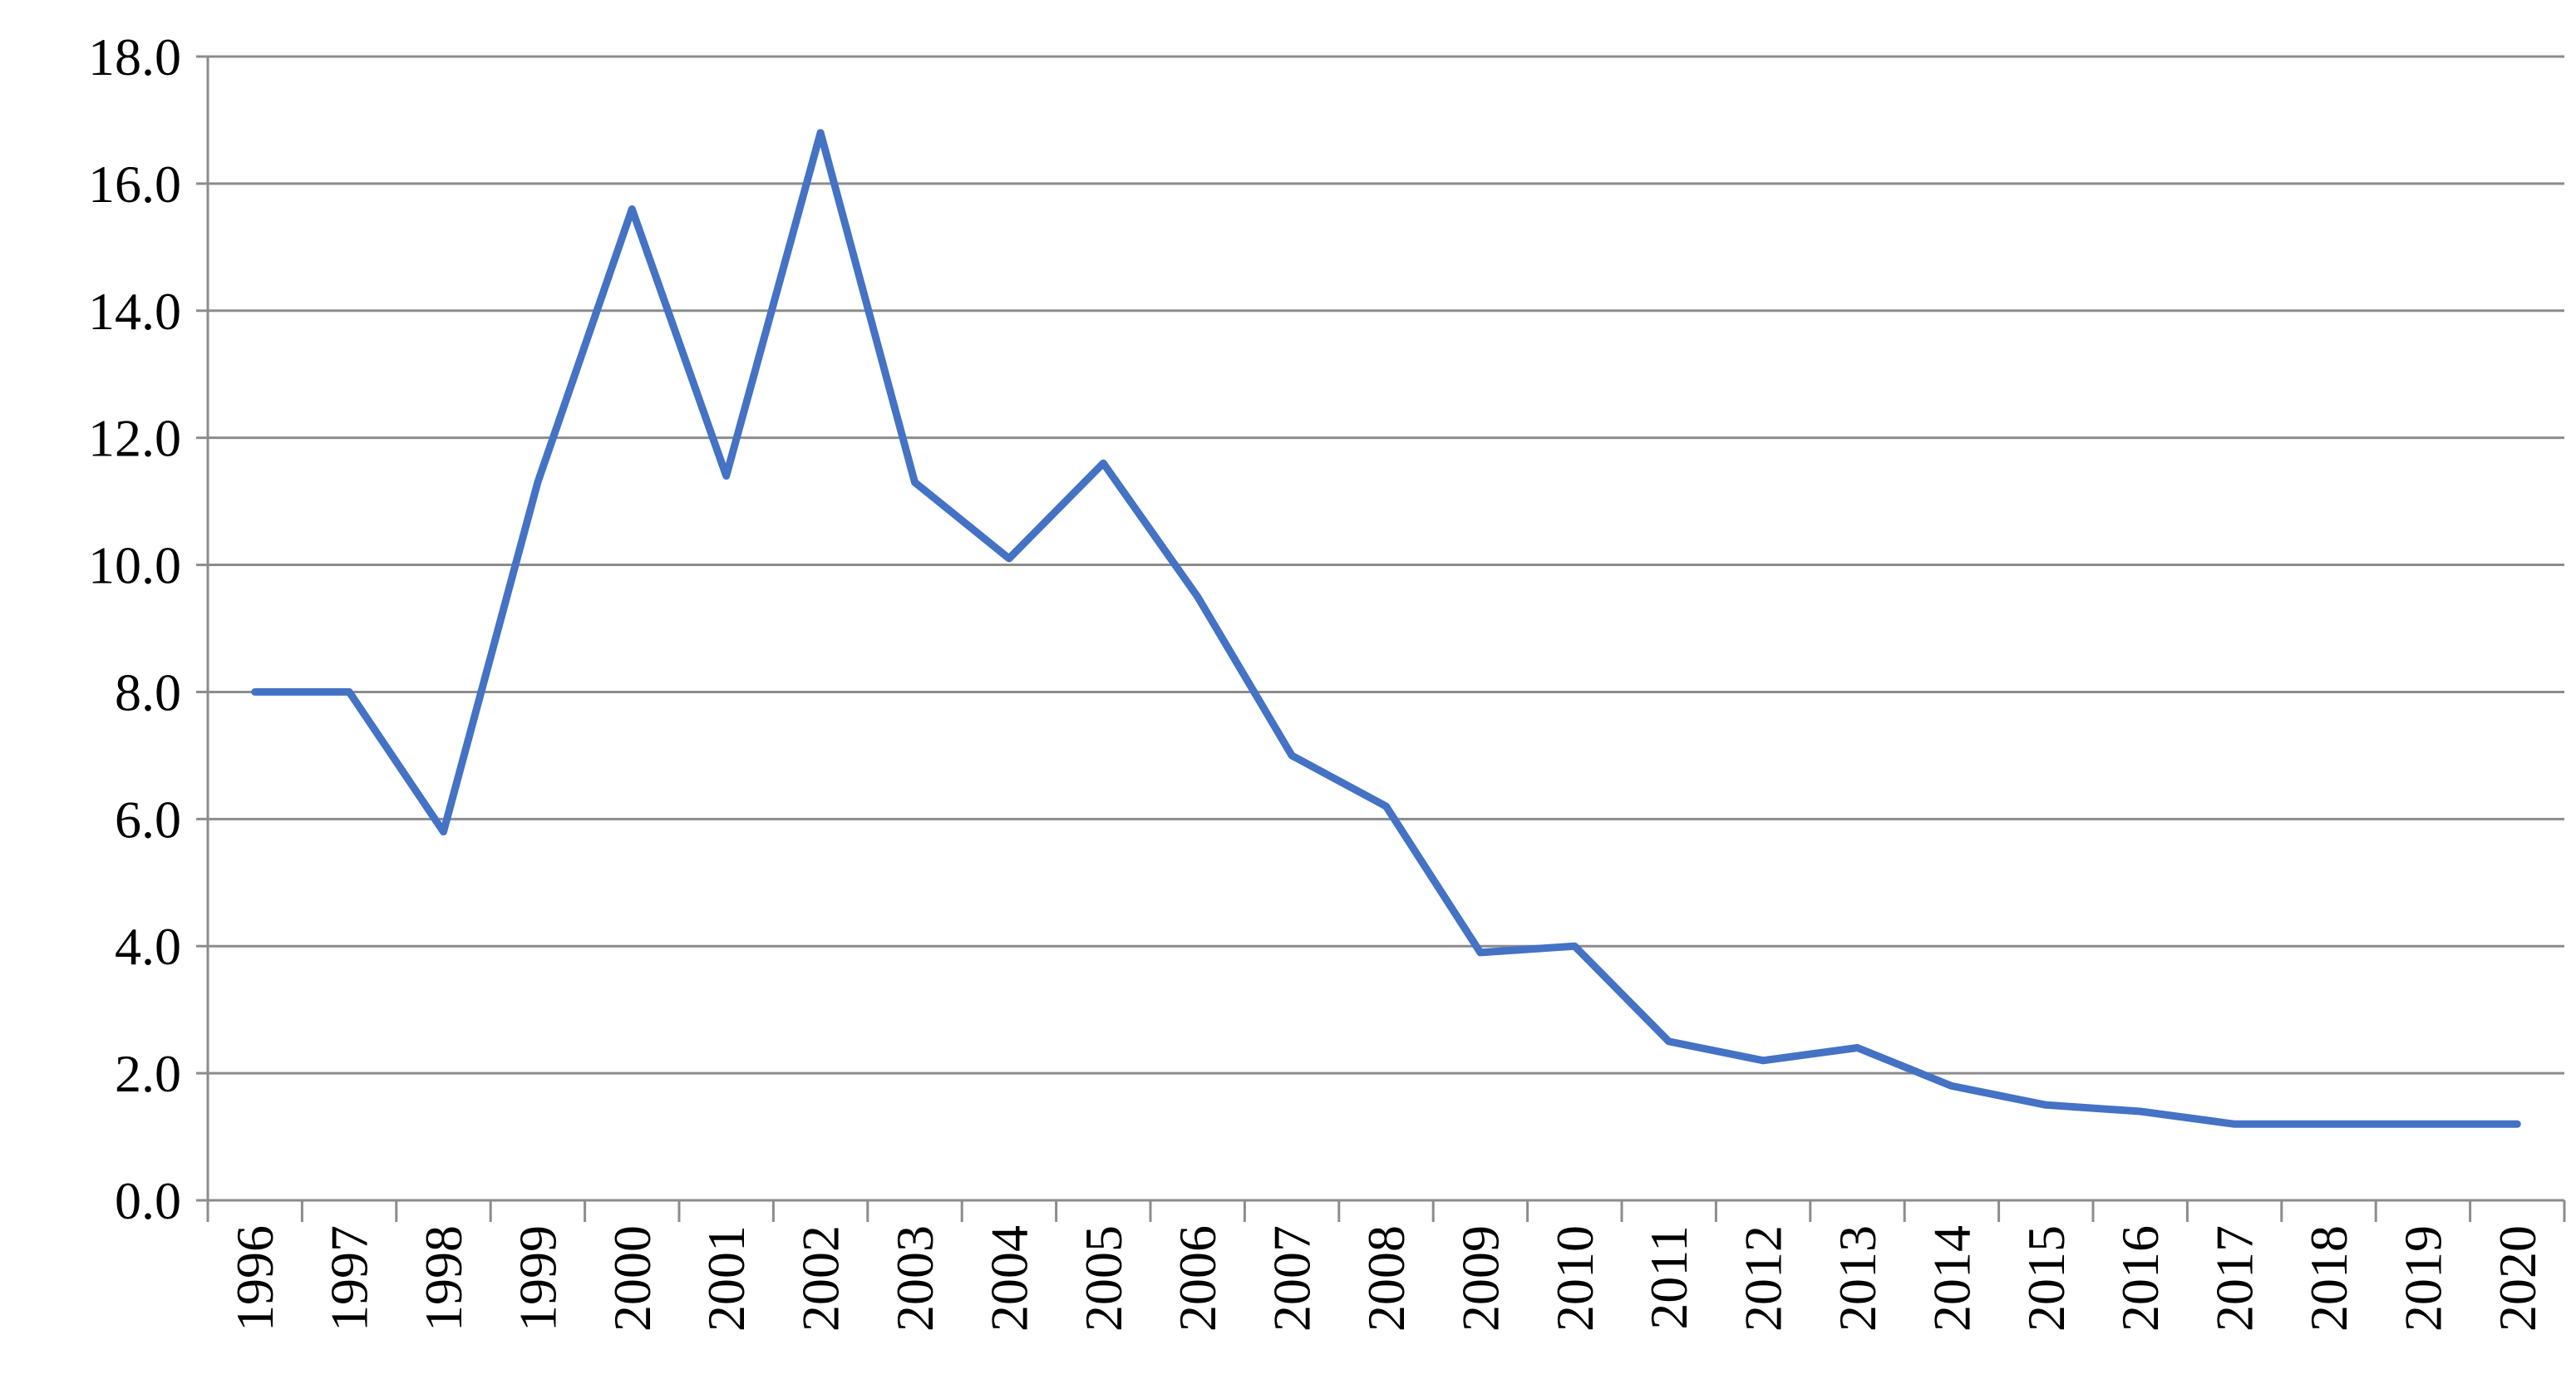 The height and width of the screenshot is (1394, 2576). I want to click on x-tick-label: 2012, so click(1763, 1279).